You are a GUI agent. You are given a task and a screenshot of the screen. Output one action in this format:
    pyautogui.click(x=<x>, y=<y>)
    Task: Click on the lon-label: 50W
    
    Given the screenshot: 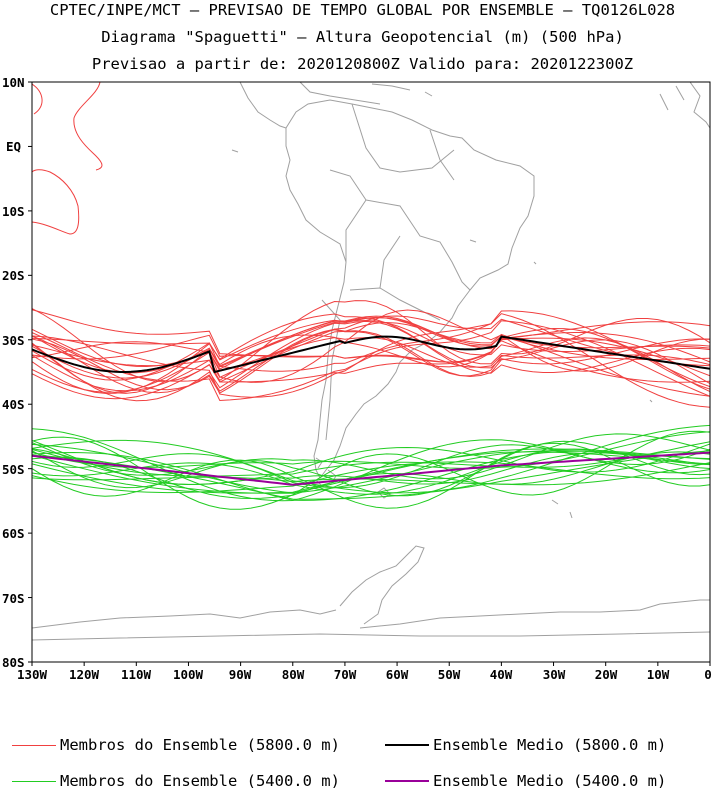 What is the action you would take?
    pyautogui.click(x=449, y=674)
    